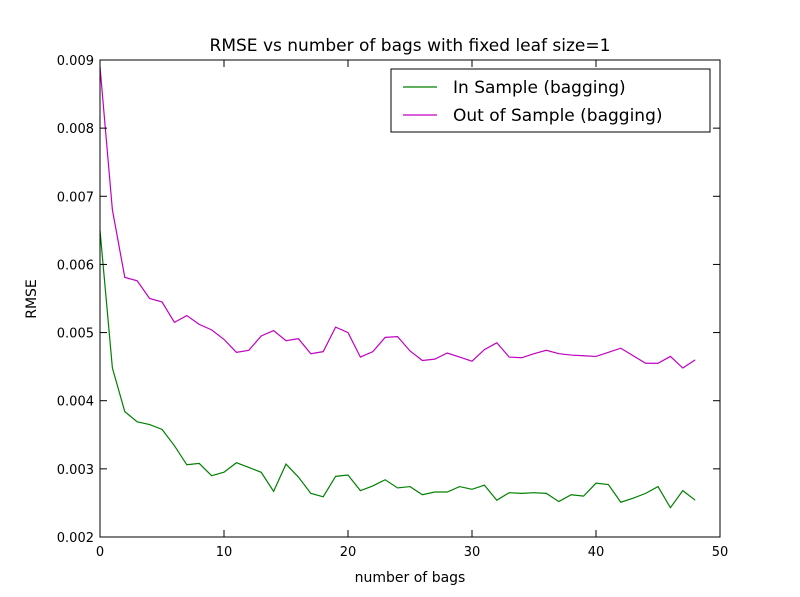  I want to click on legend-box, so click(550, 100).